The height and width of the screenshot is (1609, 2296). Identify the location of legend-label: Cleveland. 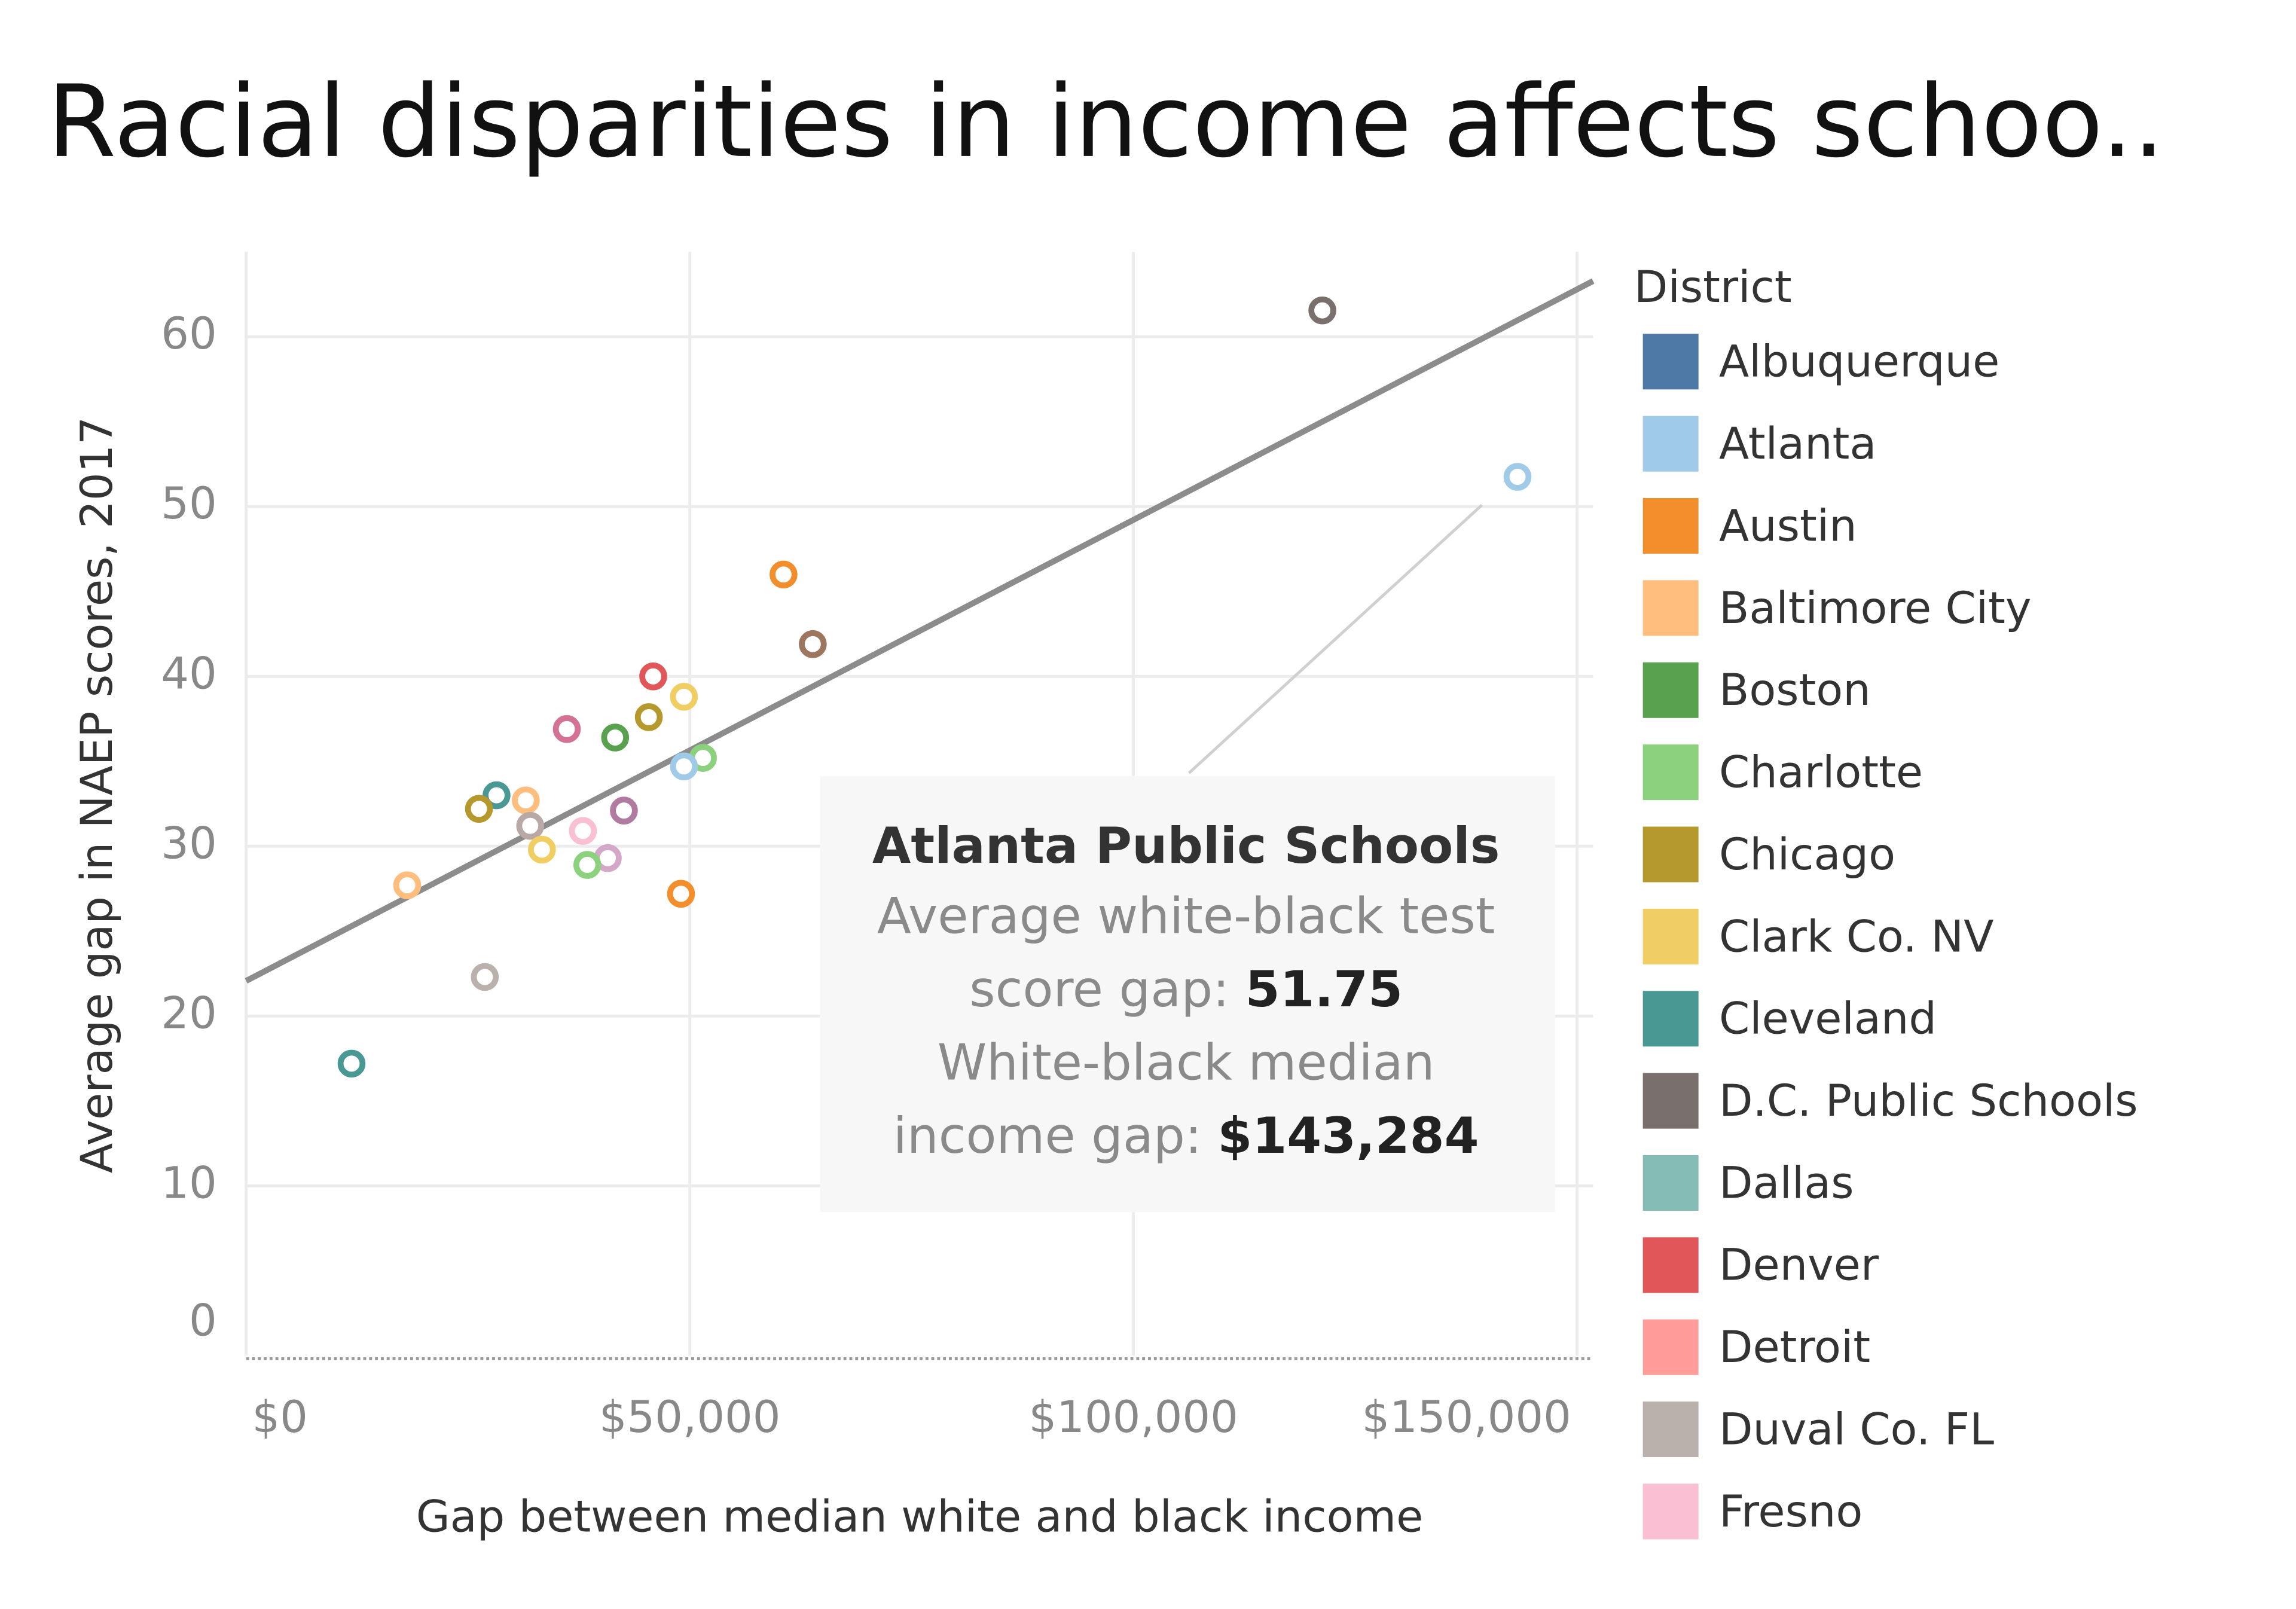
(1828, 1019).